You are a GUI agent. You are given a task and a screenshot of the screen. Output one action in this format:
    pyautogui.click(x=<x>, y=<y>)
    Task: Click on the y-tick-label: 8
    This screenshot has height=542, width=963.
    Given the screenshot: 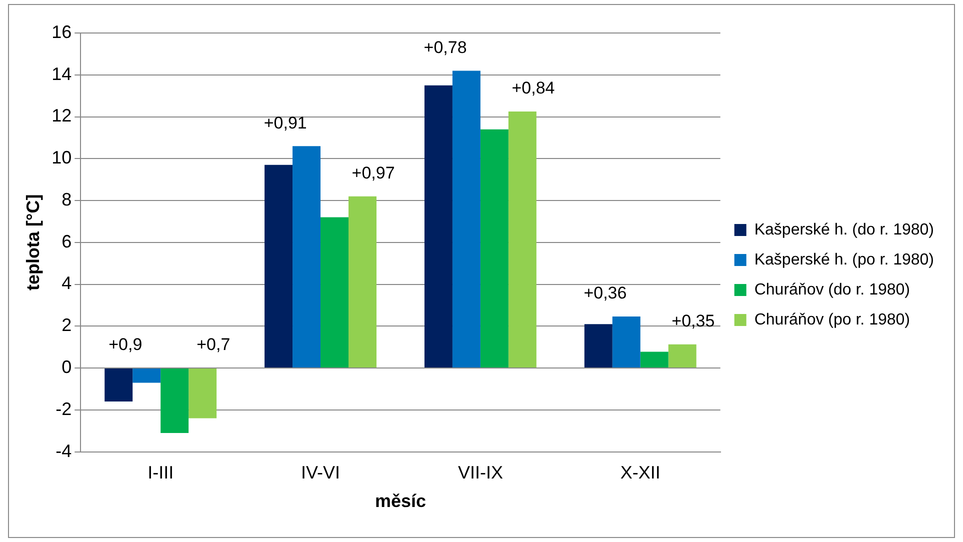 What is the action you would take?
    pyautogui.click(x=67, y=199)
    